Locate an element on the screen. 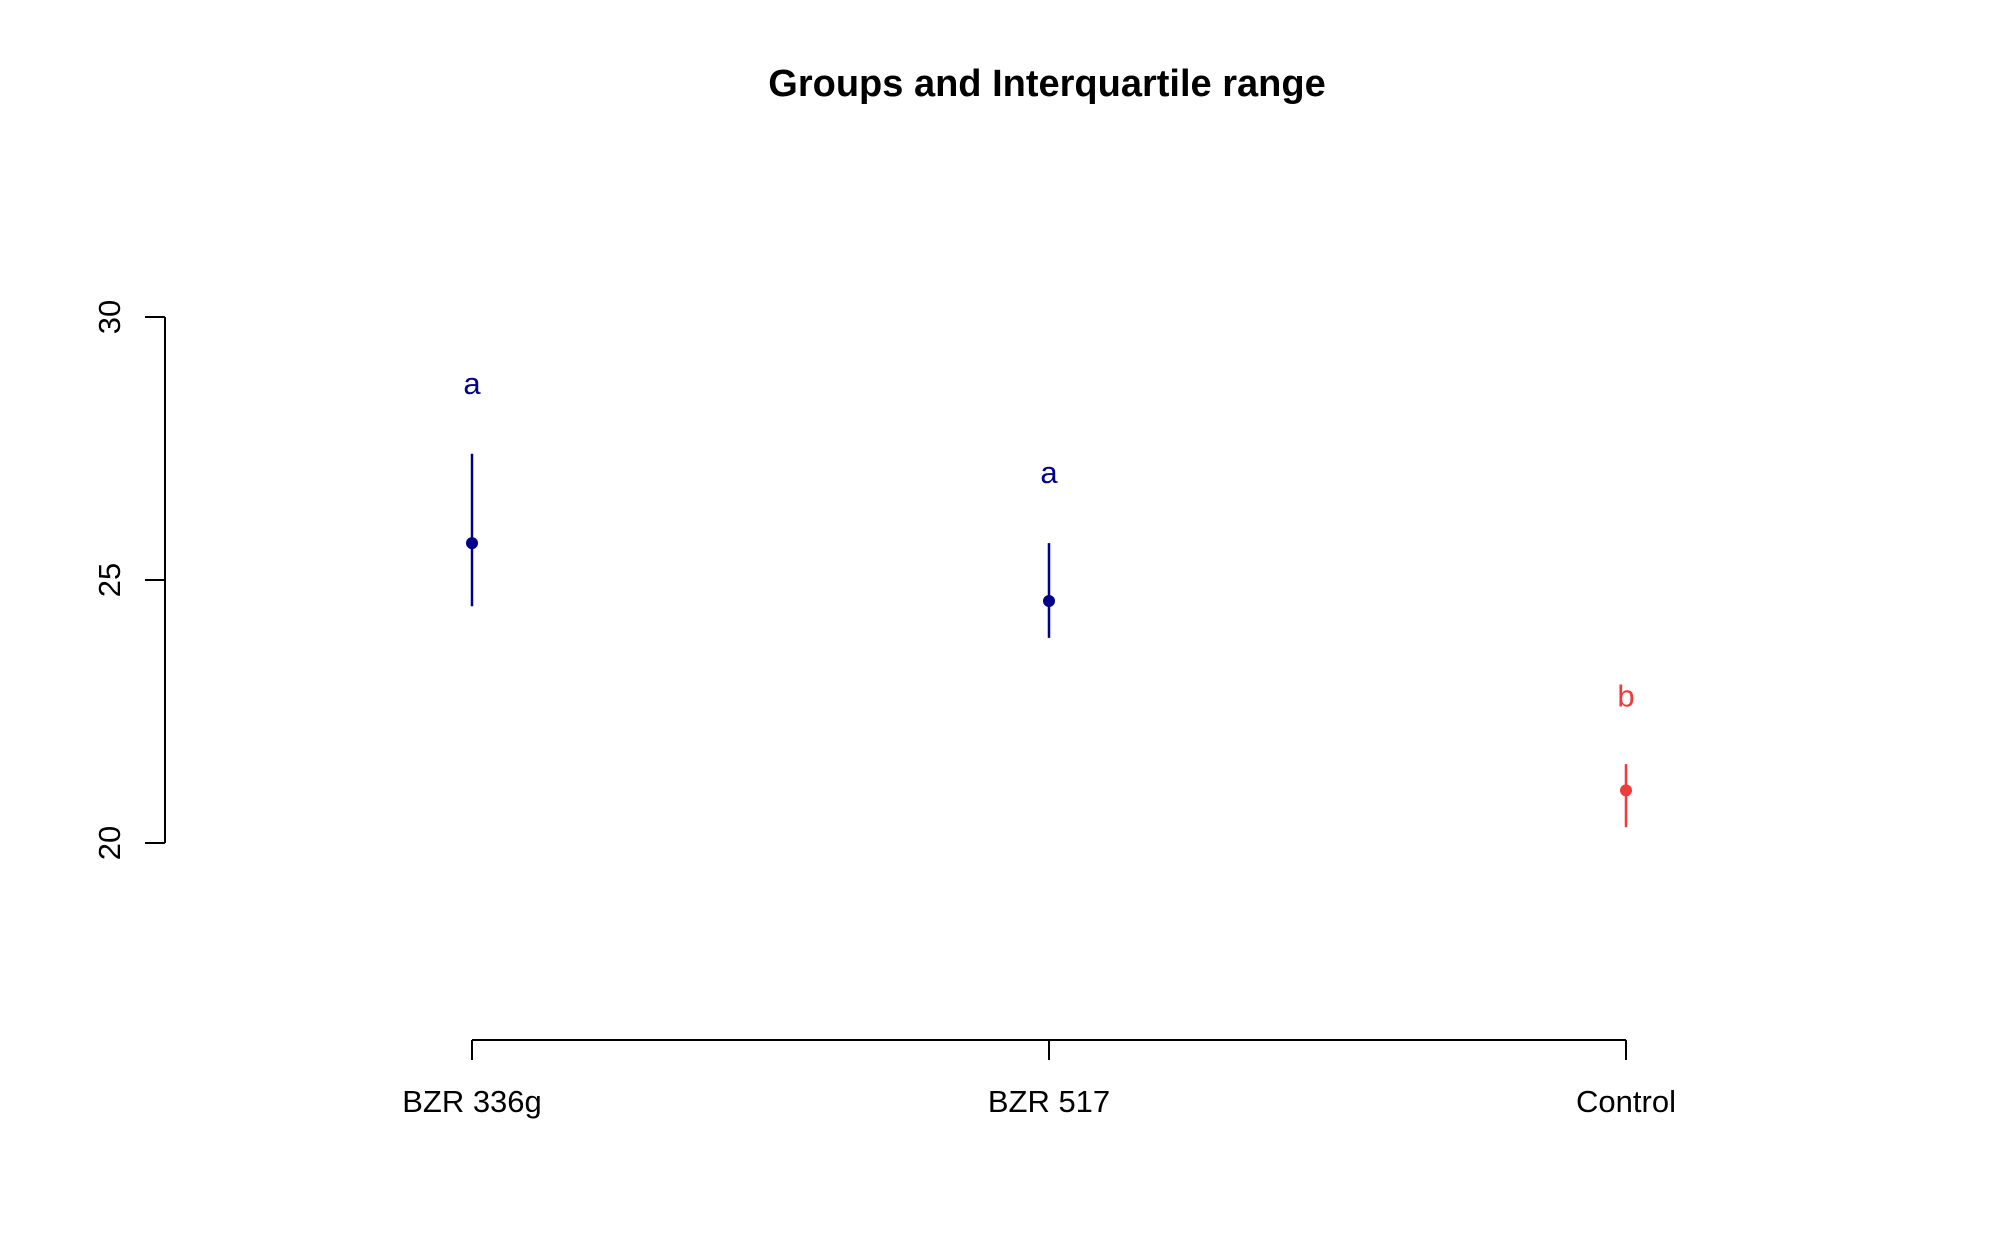 The image size is (2000, 1236). y-tick-label: 20 is located at coordinates (109, 843).